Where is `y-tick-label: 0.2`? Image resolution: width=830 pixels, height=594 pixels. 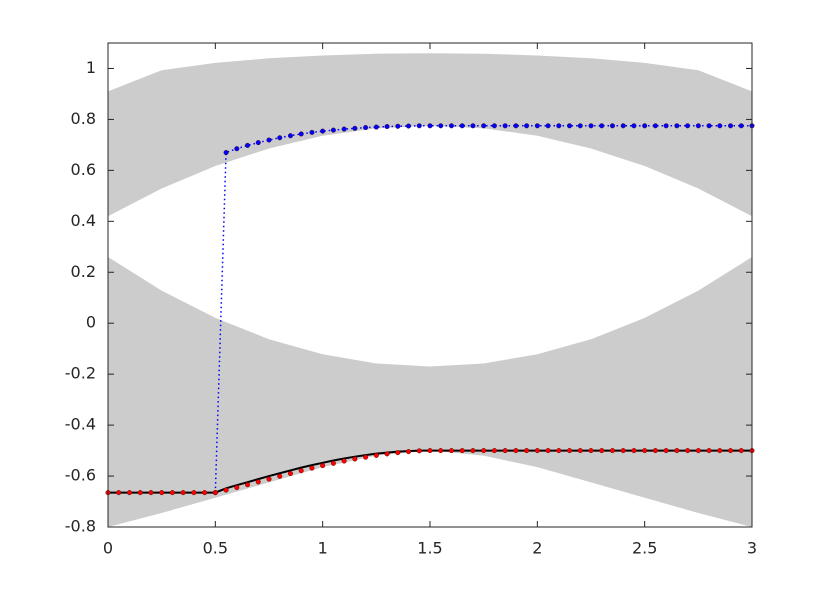
y-tick-label: 0.2 is located at coordinates (83, 271).